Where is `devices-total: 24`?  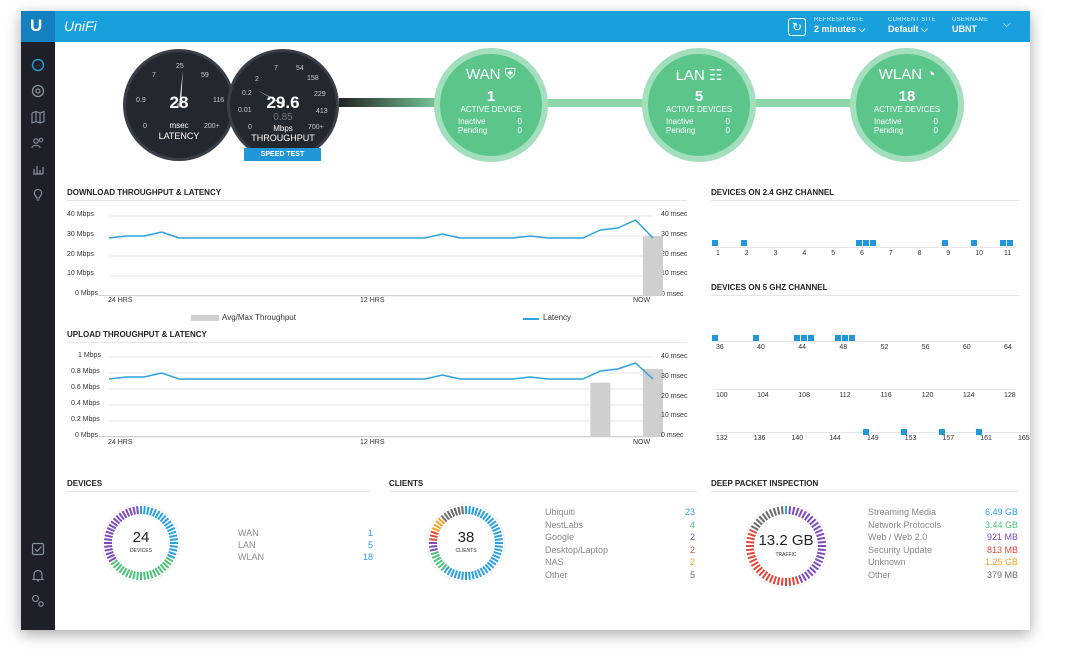
devices-total: 24 is located at coordinates (141, 537).